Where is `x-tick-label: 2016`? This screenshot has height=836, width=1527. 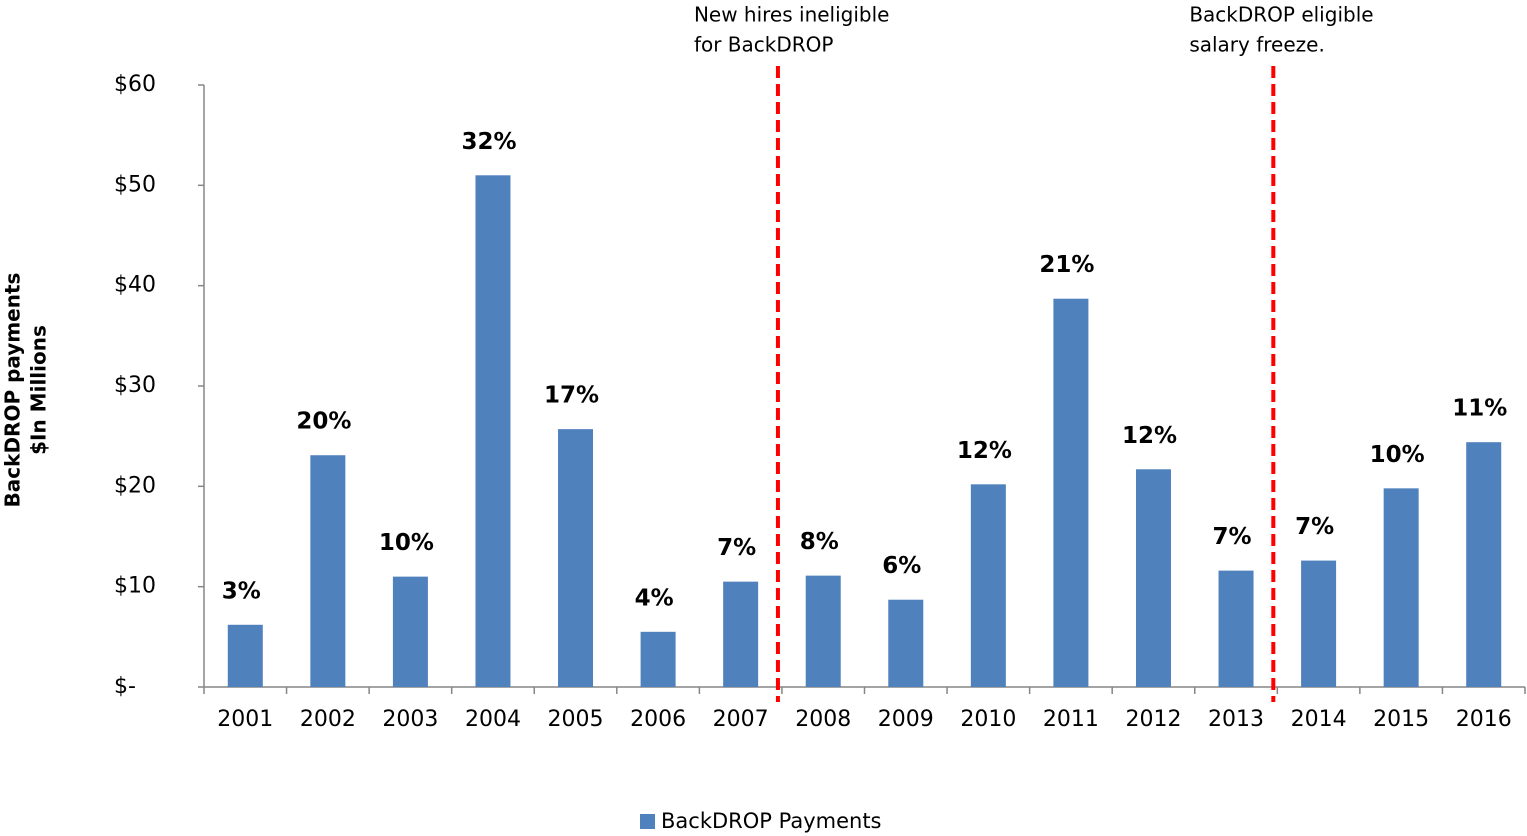 x-tick-label: 2016 is located at coordinates (1484, 719).